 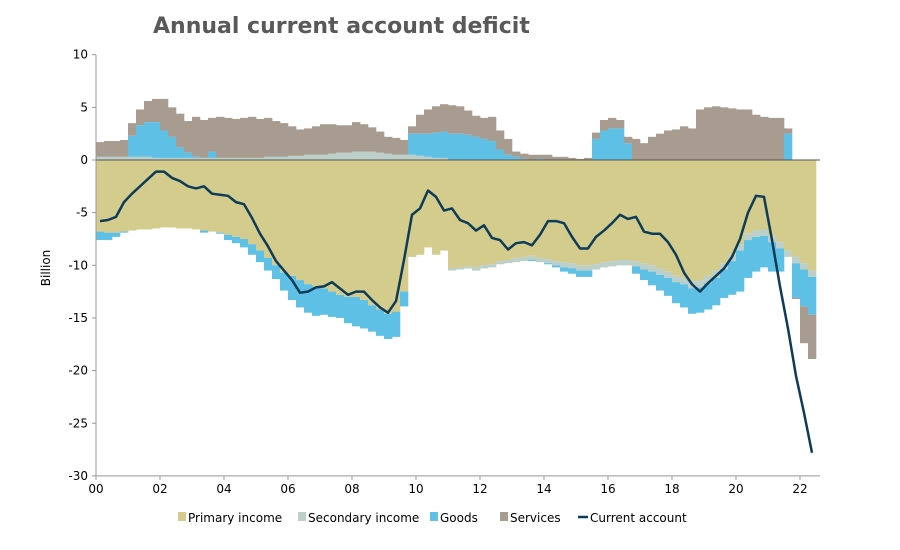 What do you see at coordinates (530, 518) in the screenshot?
I see `legend-services: Services` at bounding box center [530, 518].